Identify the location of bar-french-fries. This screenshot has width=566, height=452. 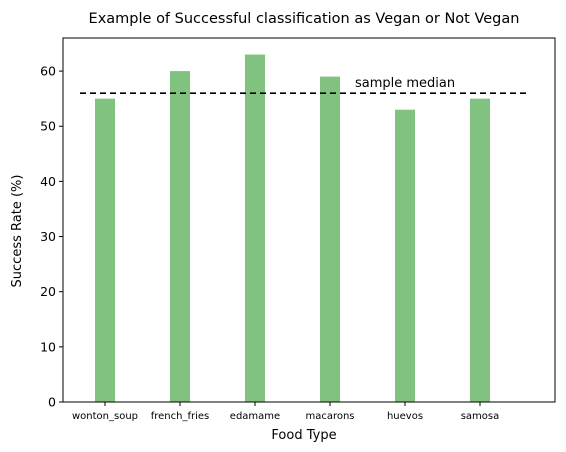
(180, 236).